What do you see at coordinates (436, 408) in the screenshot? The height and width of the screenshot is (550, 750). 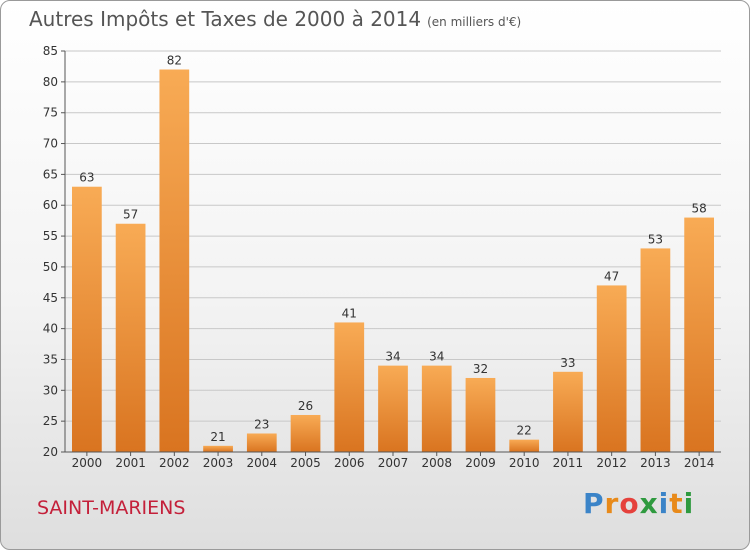 I see `bar-2008` at bounding box center [436, 408].